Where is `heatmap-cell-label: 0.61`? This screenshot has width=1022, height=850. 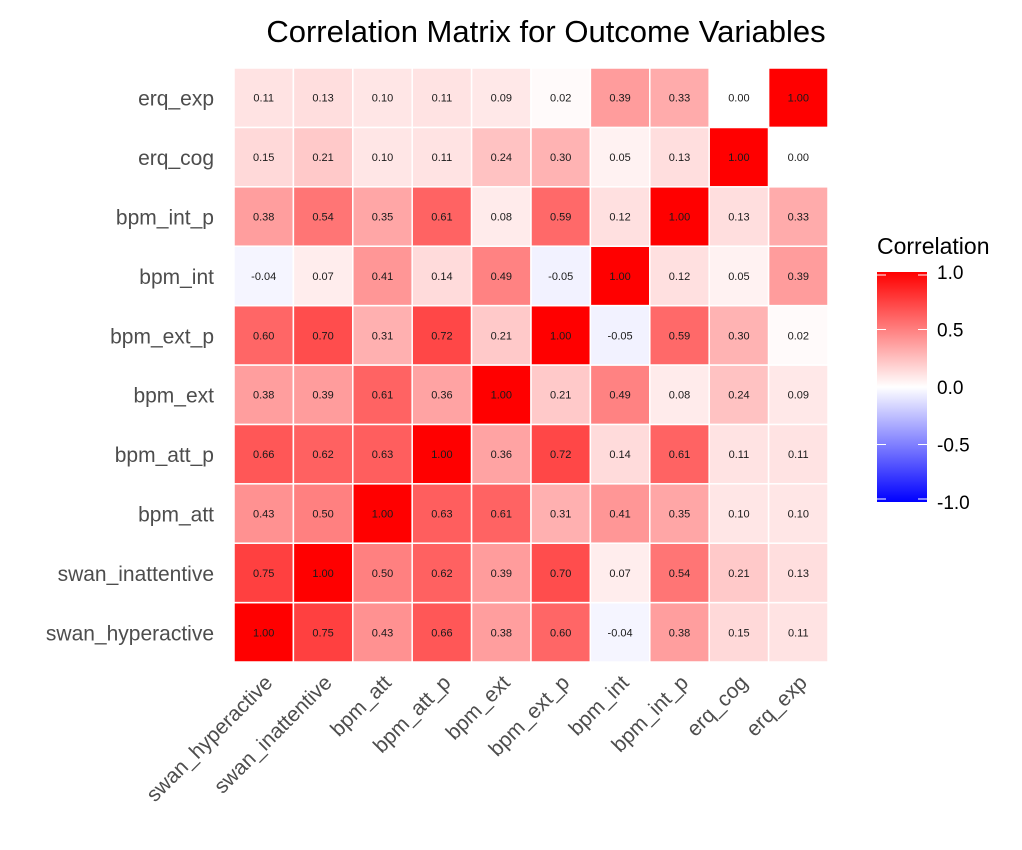 heatmap-cell-label: 0.61 is located at coordinates (382, 396).